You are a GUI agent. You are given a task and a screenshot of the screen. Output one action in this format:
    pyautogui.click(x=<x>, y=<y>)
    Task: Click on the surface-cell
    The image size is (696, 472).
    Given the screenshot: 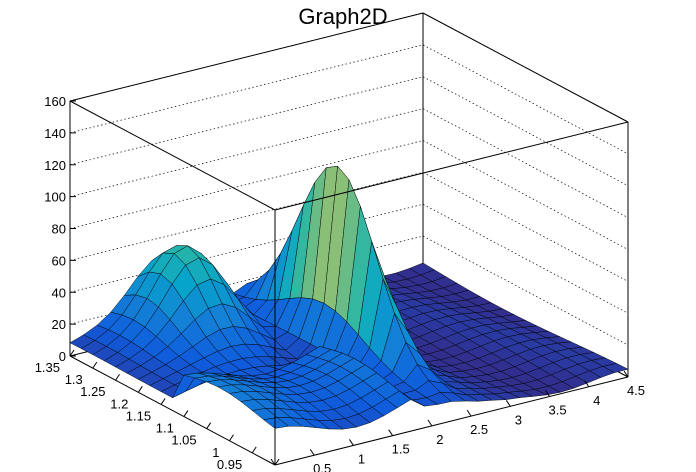 What is the action you would take?
    pyautogui.click(x=276, y=423)
    